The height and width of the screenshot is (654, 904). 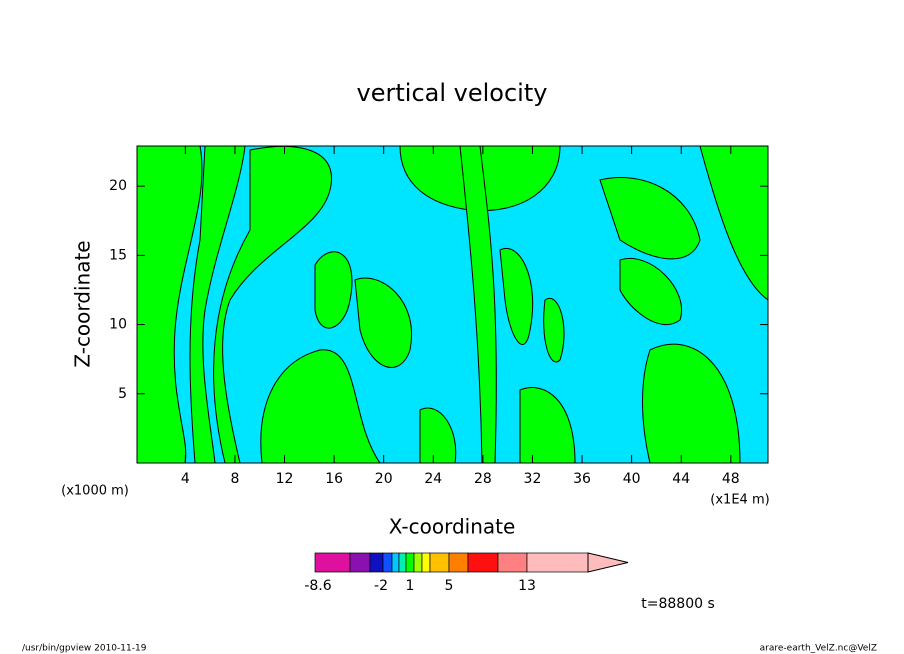 What do you see at coordinates (449, 586) in the screenshot?
I see `colorbar-label: 5` at bounding box center [449, 586].